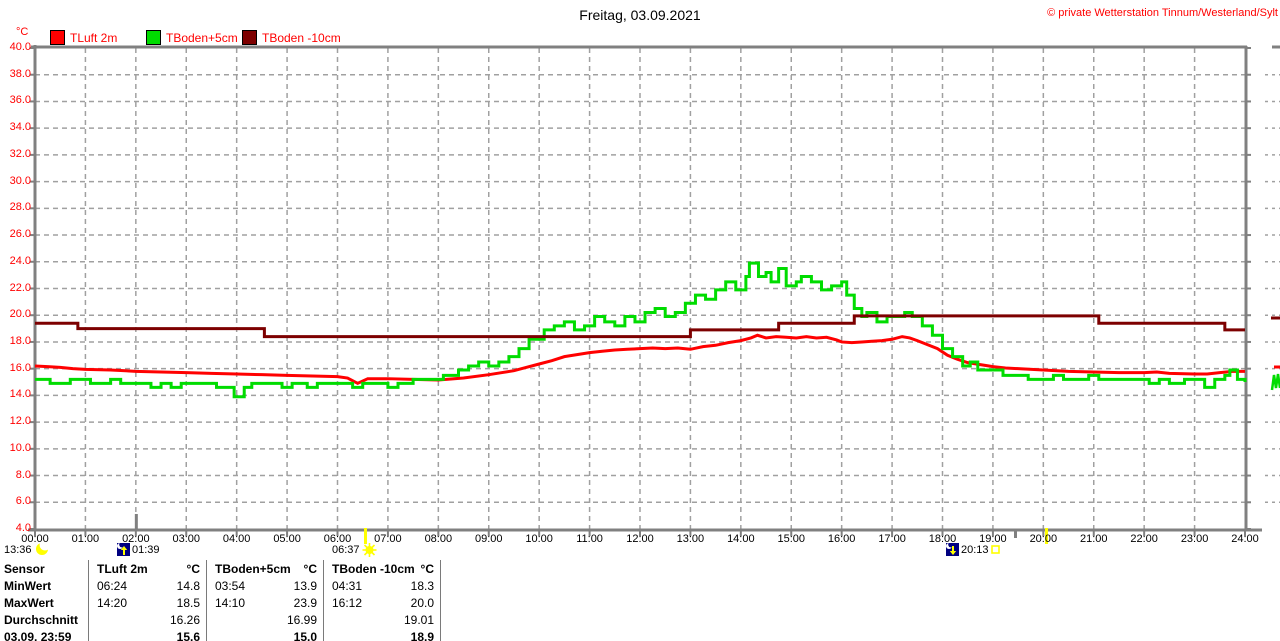  What do you see at coordinates (20, 314) in the screenshot?
I see `y-axis-label: 20.0` at bounding box center [20, 314].